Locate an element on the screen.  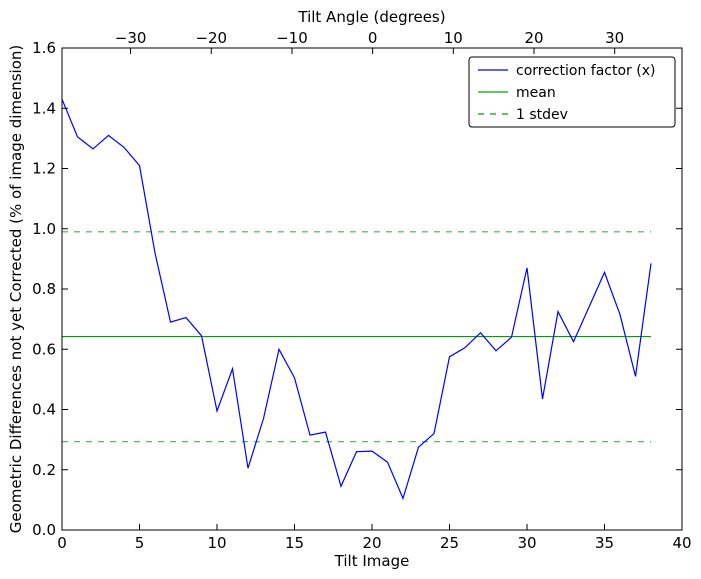
y-tick-label: 0.6 is located at coordinates (44, 349).